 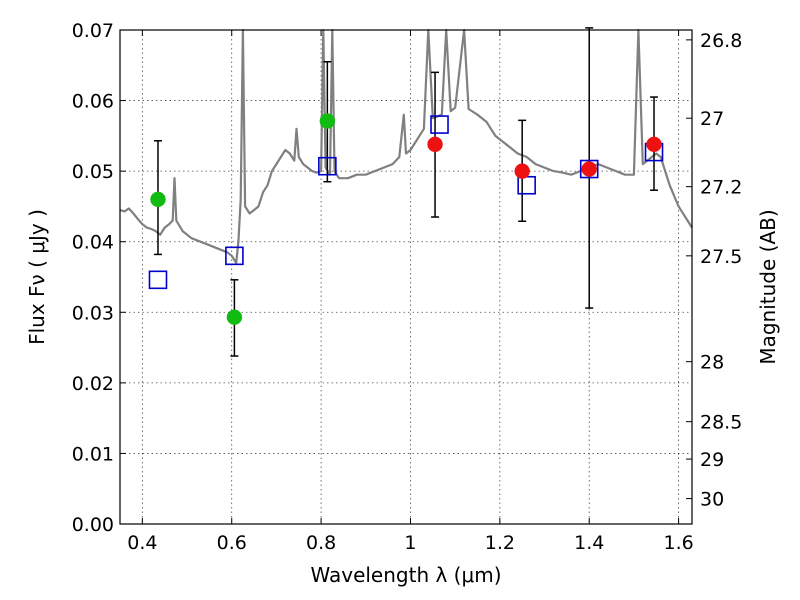 I want to click on y-tick-label: 0.00, so click(x=93, y=525).